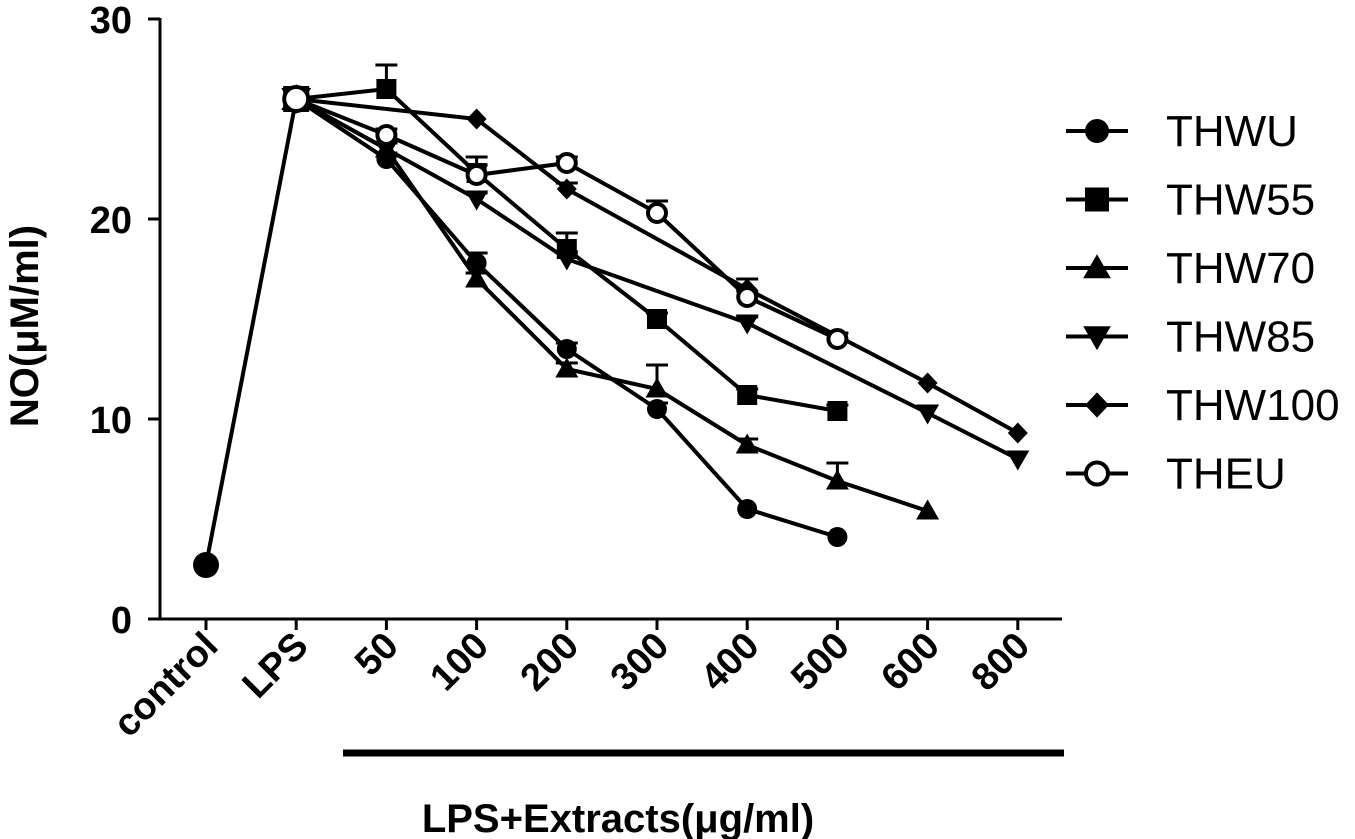 Image resolution: width=1355 pixels, height=839 pixels. What do you see at coordinates (1001, 662) in the screenshot?
I see `x-tick-label: 800` at bounding box center [1001, 662].